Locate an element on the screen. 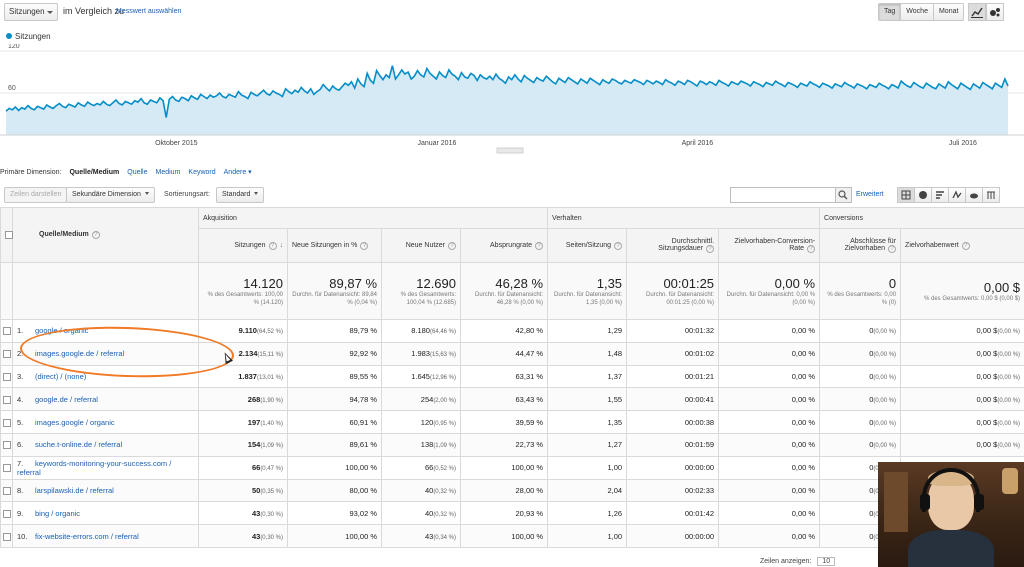 The height and width of the screenshot is (567, 1024). date-granularity-buttons: Tag Woche Monat is located at coordinates (921, 12).